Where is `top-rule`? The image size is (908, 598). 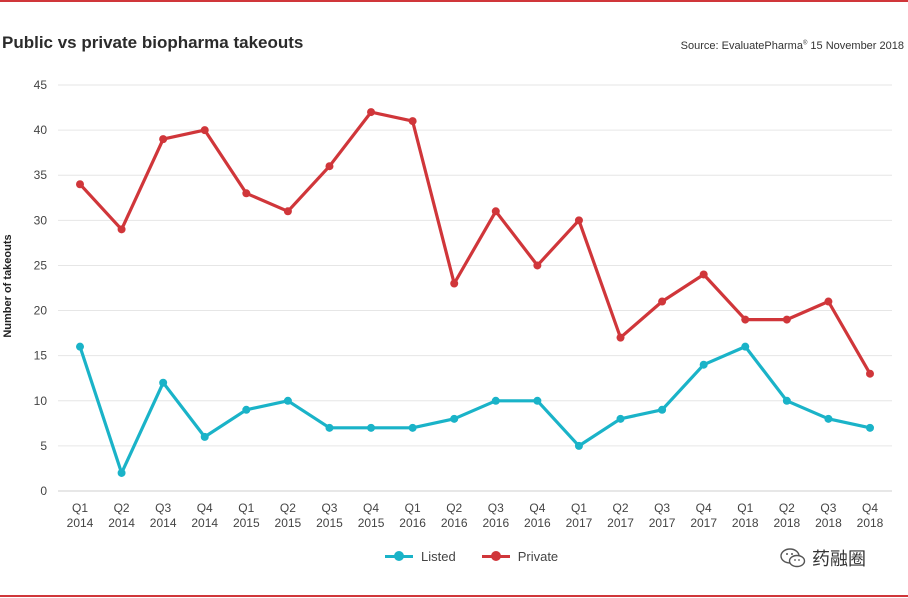
top-rule is located at coordinates (454, 1).